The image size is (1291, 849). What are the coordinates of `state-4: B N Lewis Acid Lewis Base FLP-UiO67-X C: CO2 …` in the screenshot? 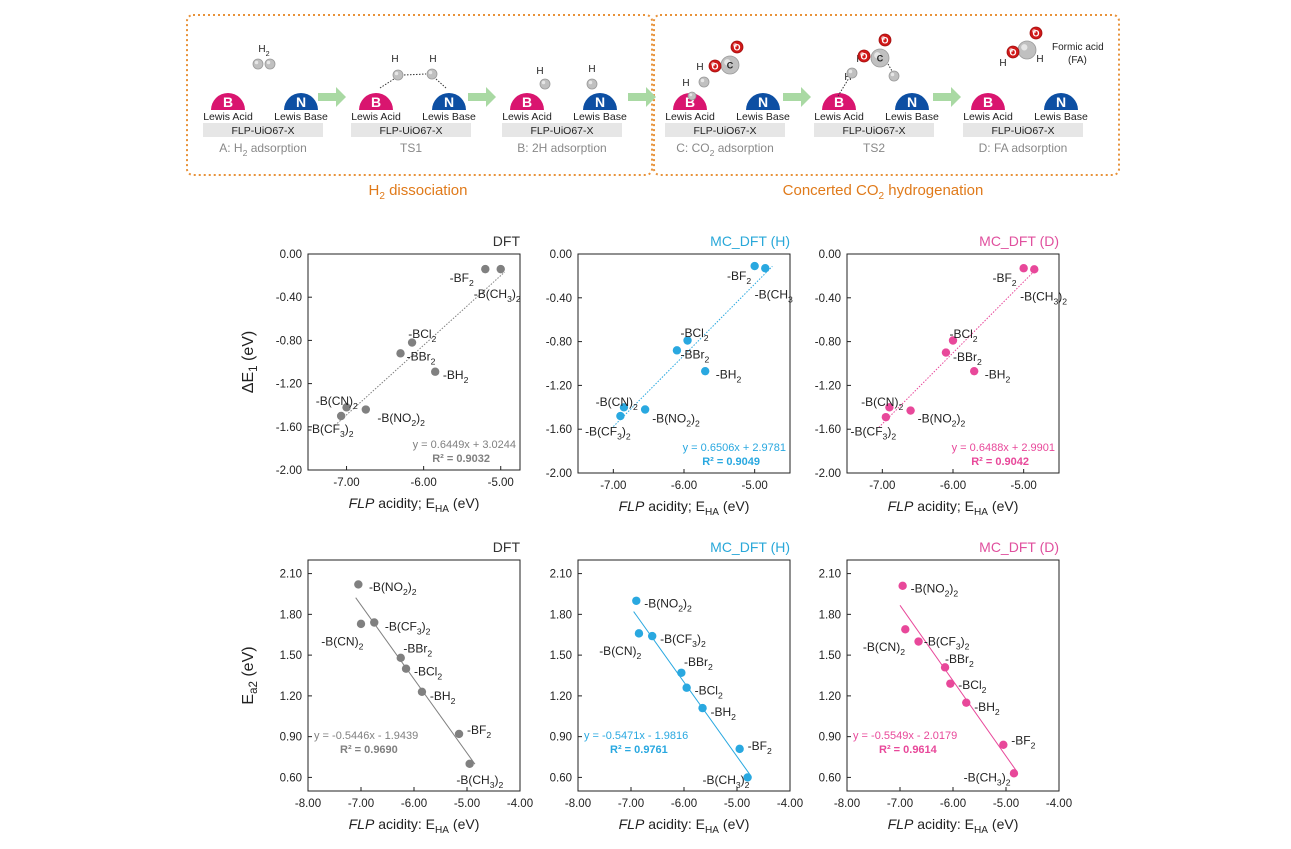 It's located at (727, 125).